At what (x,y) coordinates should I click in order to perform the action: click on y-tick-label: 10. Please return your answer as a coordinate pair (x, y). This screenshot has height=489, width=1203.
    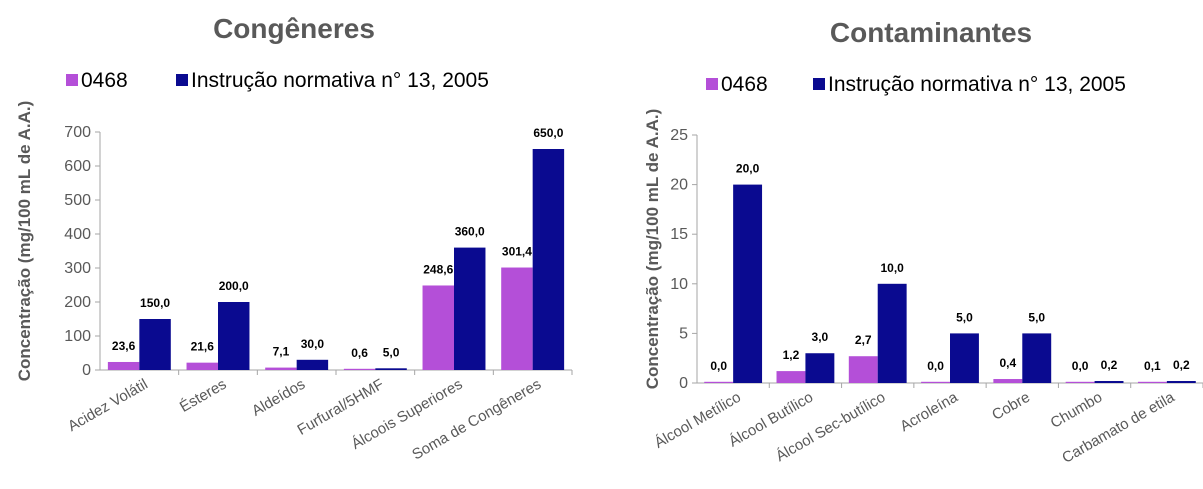
    Looking at the image, I should click on (679, 284).